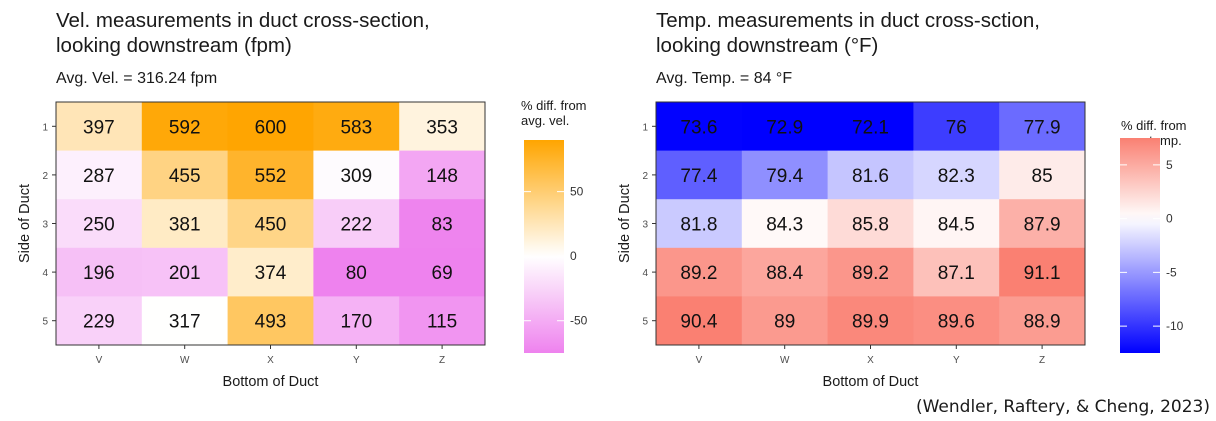 This screenshot has width=1216, height=421. I want to click on velocity-y-tick-label: 3, so click(45, 225).